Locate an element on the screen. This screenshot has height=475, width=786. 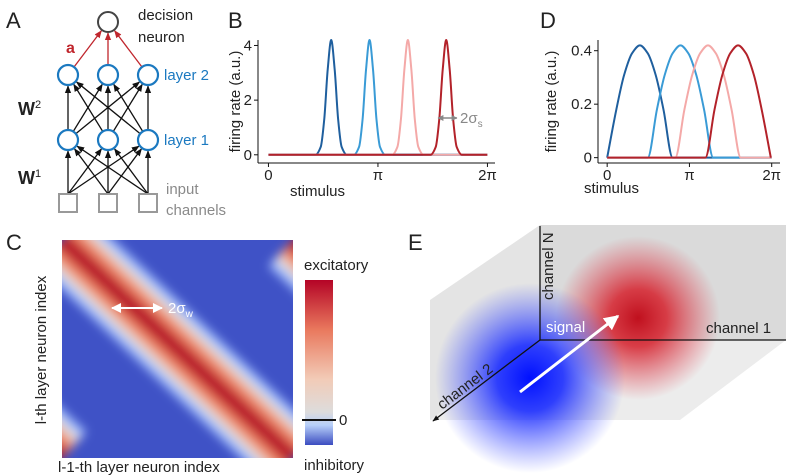
heatmap is located at coordinates (177, 349).